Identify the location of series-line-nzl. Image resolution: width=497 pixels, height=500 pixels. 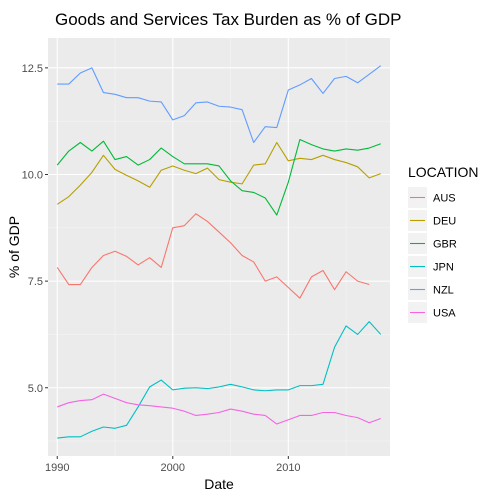
(219, 104).